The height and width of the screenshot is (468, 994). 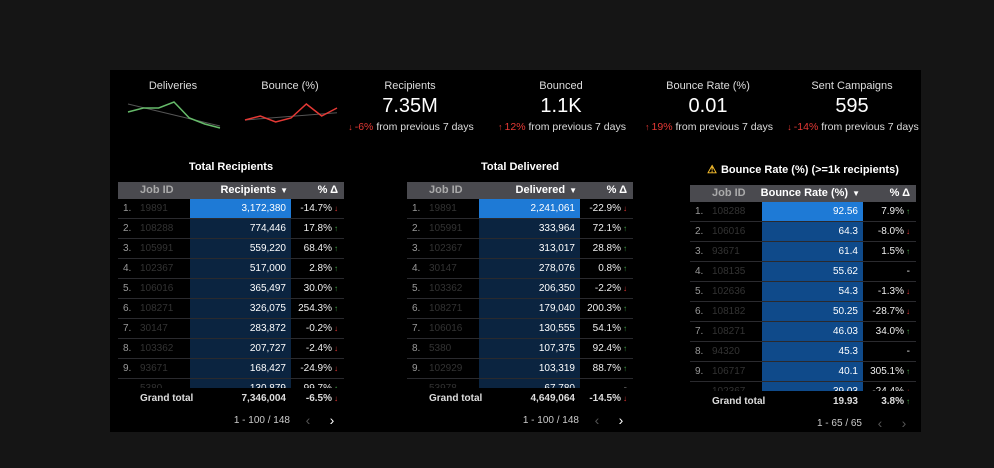 What do you see at coordinates (803, 312) in the screenshot?
I see `table-row: 6. 108182 50.25 -28.7% ↓` at bounding box center [803, 312].